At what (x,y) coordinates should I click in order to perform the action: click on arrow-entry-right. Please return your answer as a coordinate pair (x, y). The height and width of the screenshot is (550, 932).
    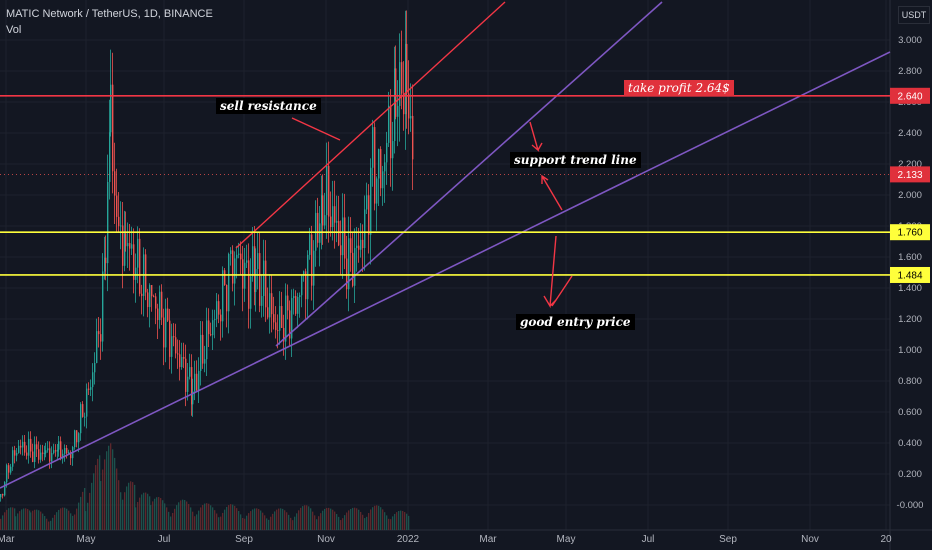
    Looking at the image, I should click on (562, 291).